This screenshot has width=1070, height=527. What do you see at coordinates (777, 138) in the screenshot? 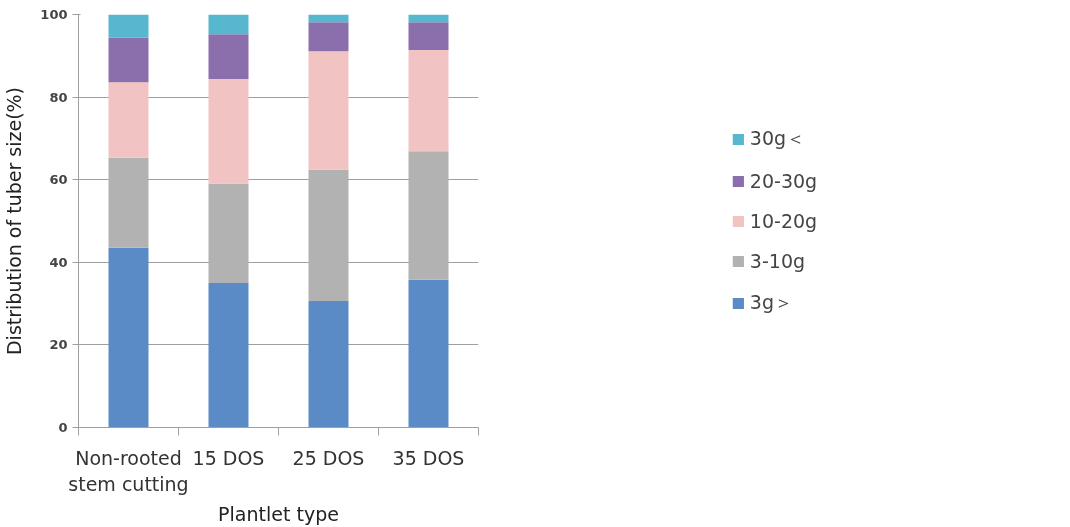
I see `legend-label: 30g＜` at bounding box center [777, 138].